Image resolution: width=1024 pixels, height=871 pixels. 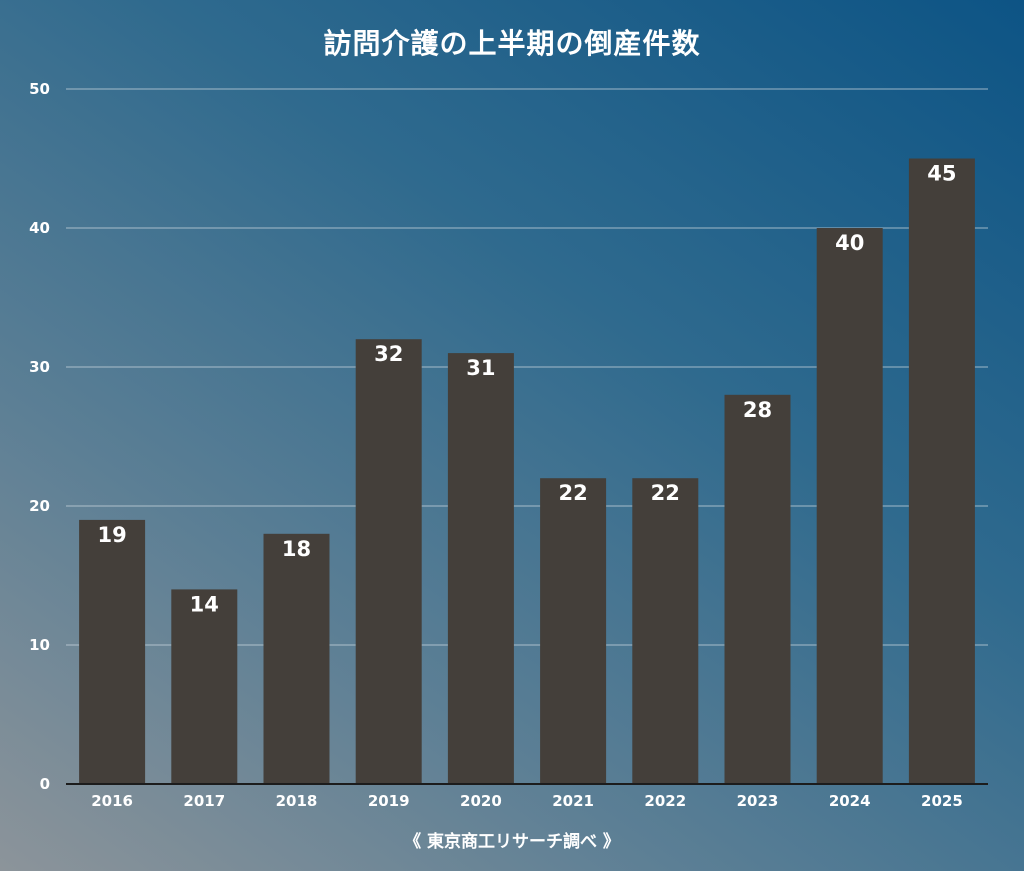 What do you see at coordinates (204, 801) in the screenshot?
I see `x-tick-label: 2017` at bounding box center [204, 801].